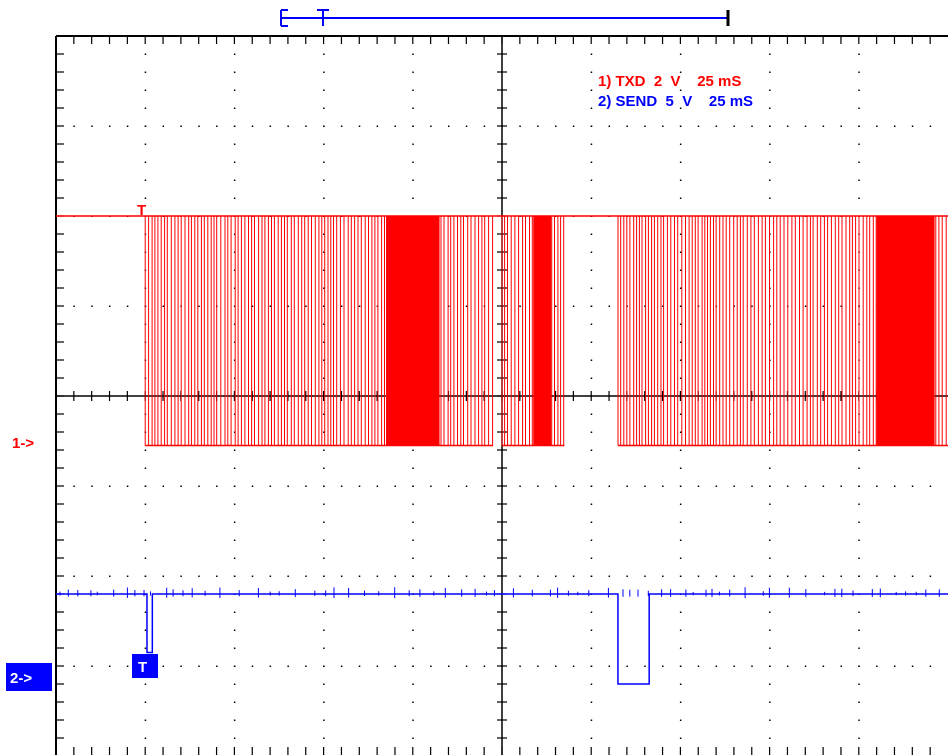  I want to click on txd-dense-region, so click(542, 331).